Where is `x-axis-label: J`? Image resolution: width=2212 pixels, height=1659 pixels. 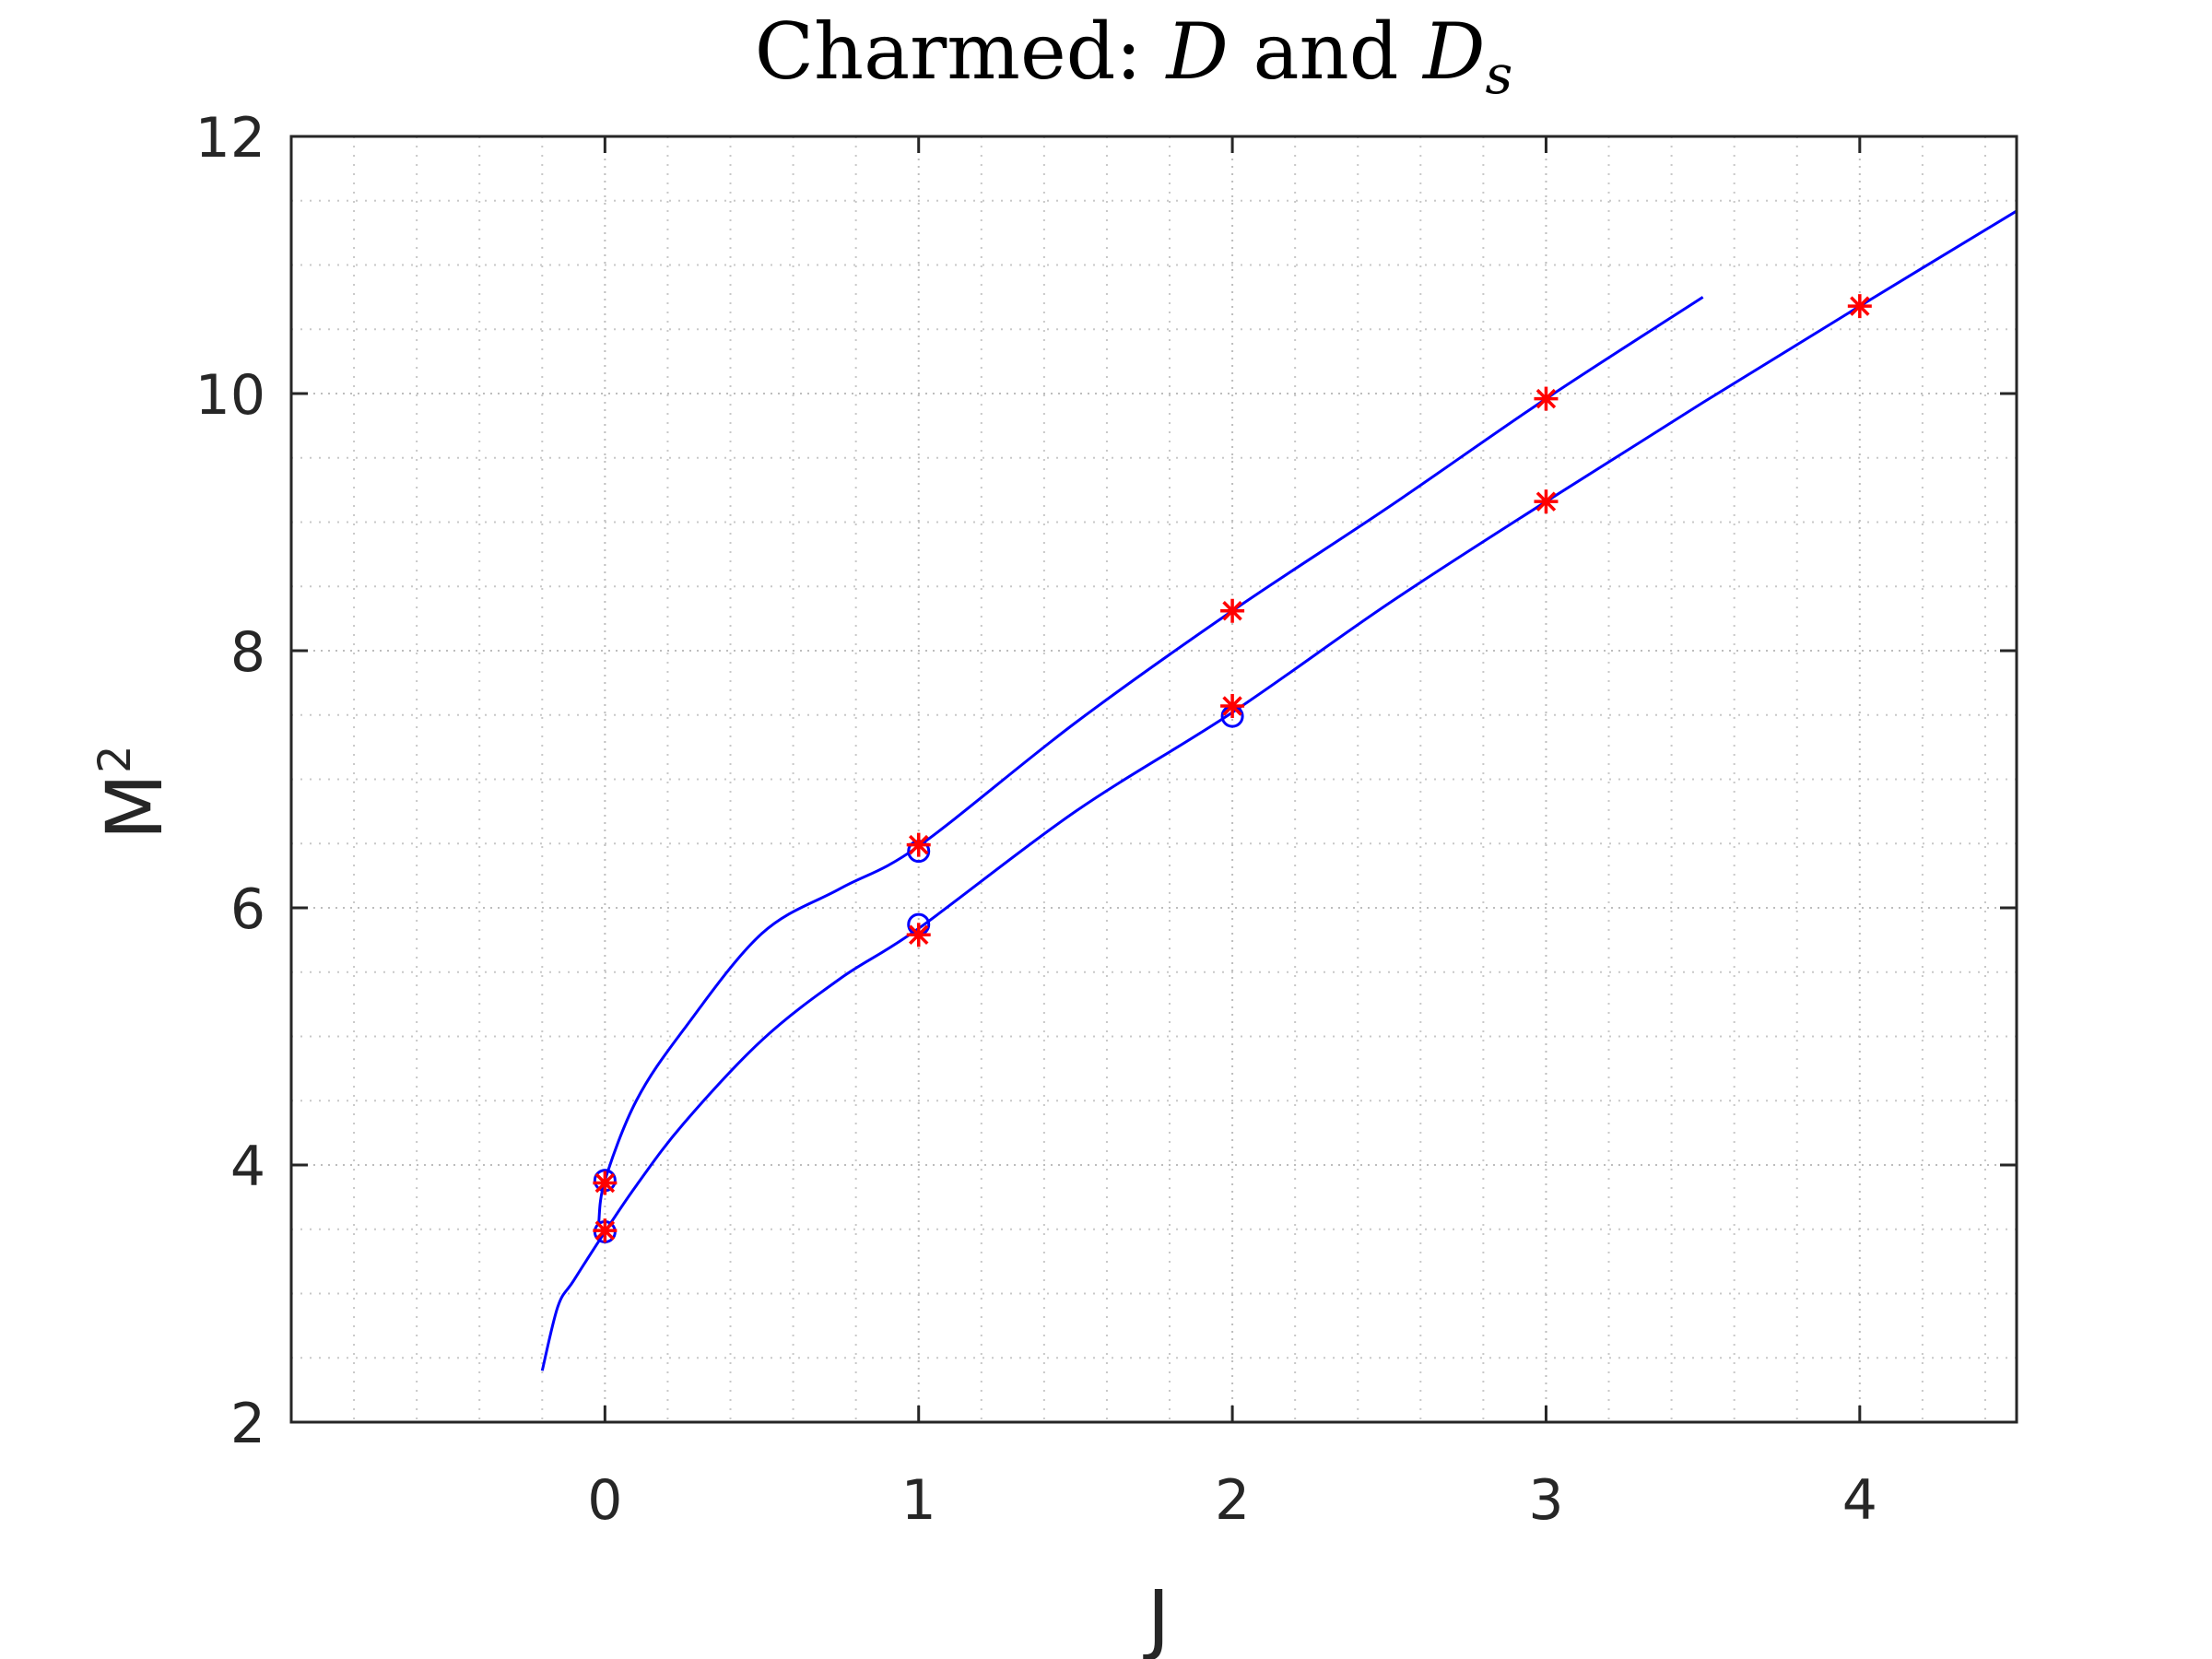 x-axis-label: J is located at coordinates (1157, 1616).